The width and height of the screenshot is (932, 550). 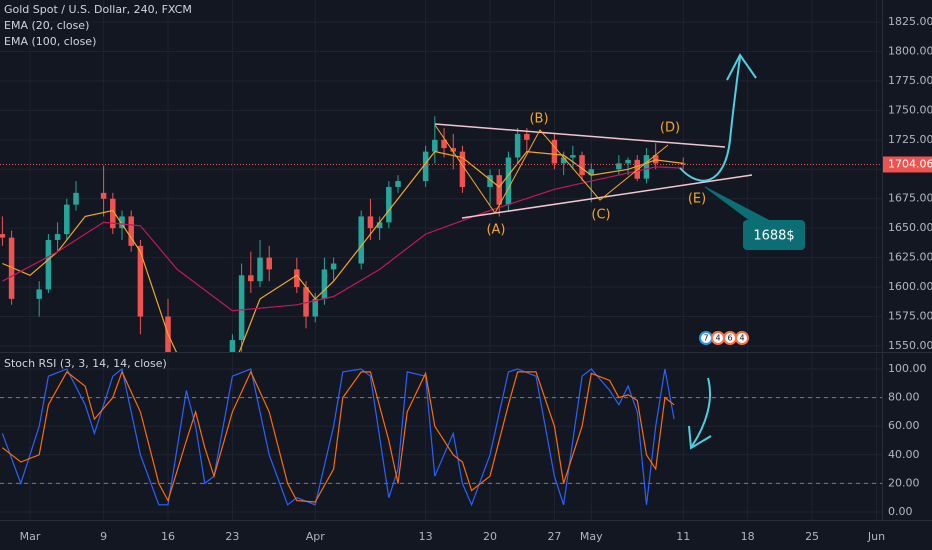 What do you see at coordinates (705, 338) in the screenshot?
I see `event-count: 7` at bounding box center [705, 338].